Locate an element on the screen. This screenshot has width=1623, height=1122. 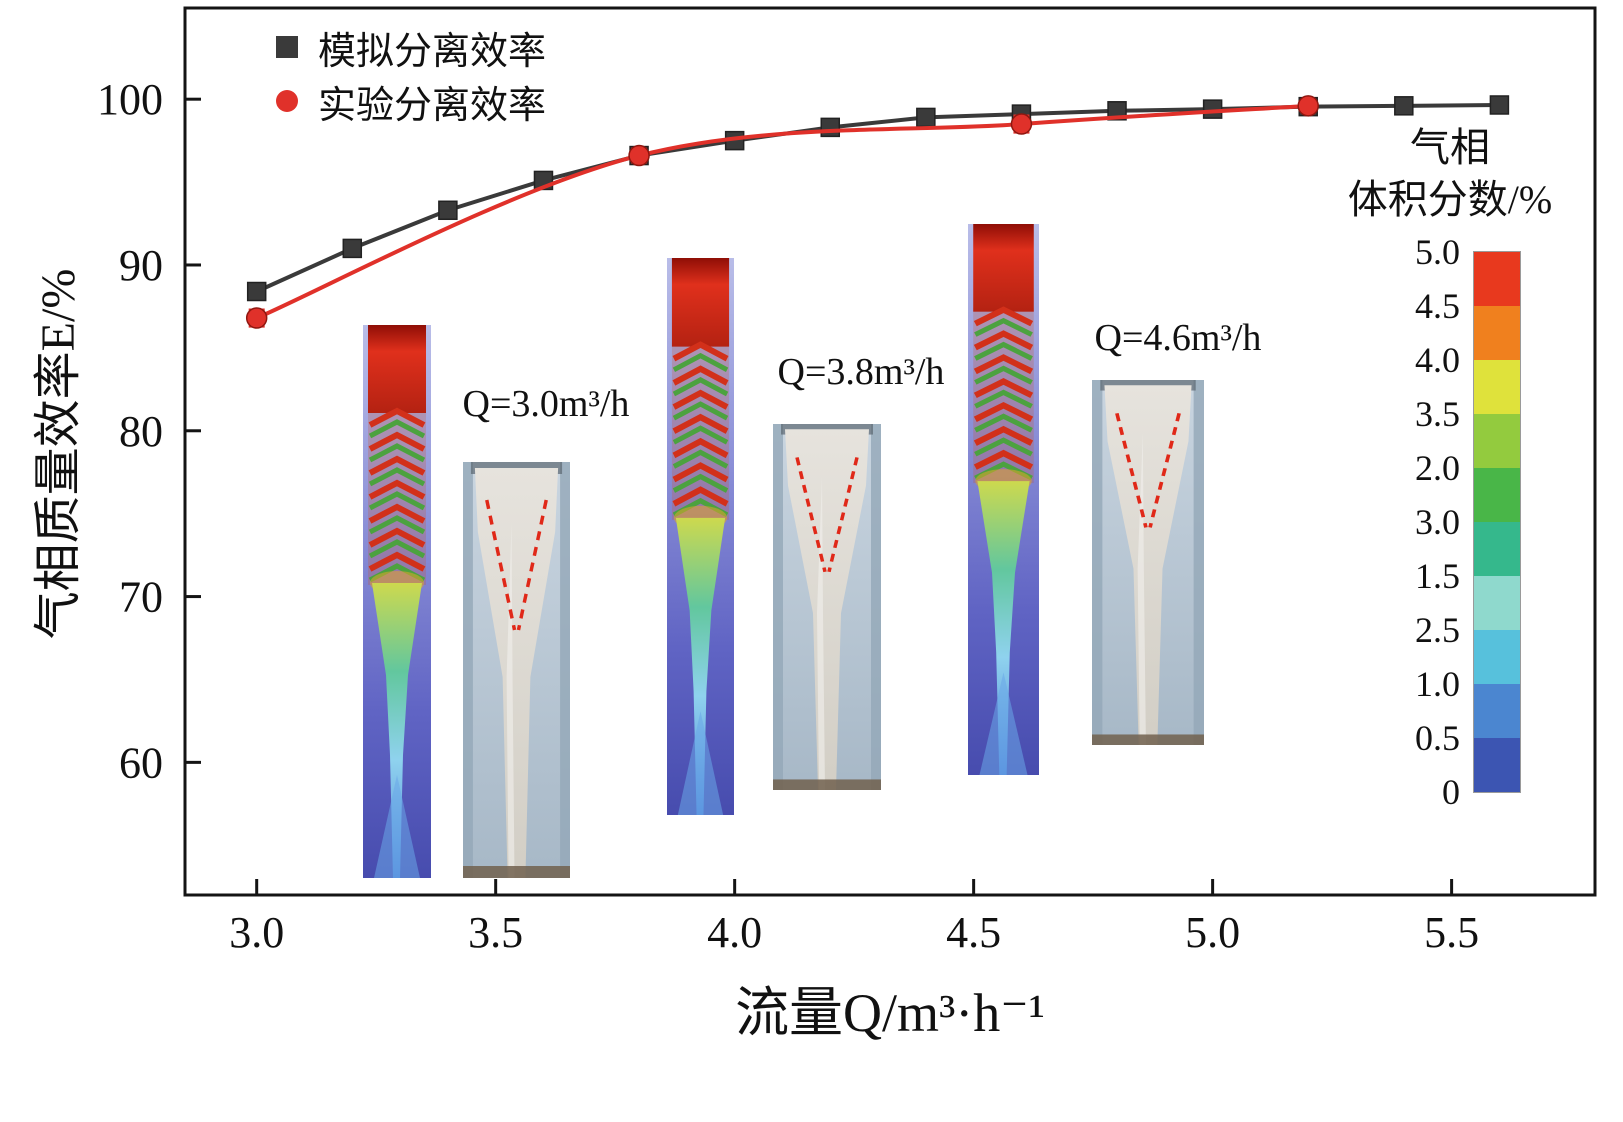
experiment-photo-inset-q4.6 is located at coordinates (1148, 562).